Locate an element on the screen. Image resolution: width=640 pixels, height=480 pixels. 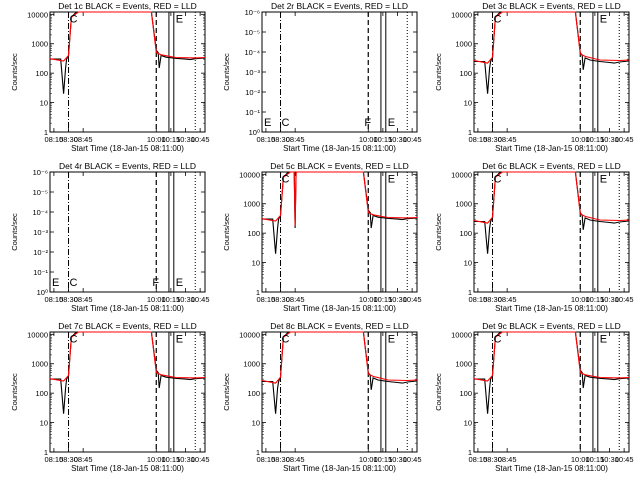
y-tick-label: 10⁻³ is located at coordinates (40, 232).